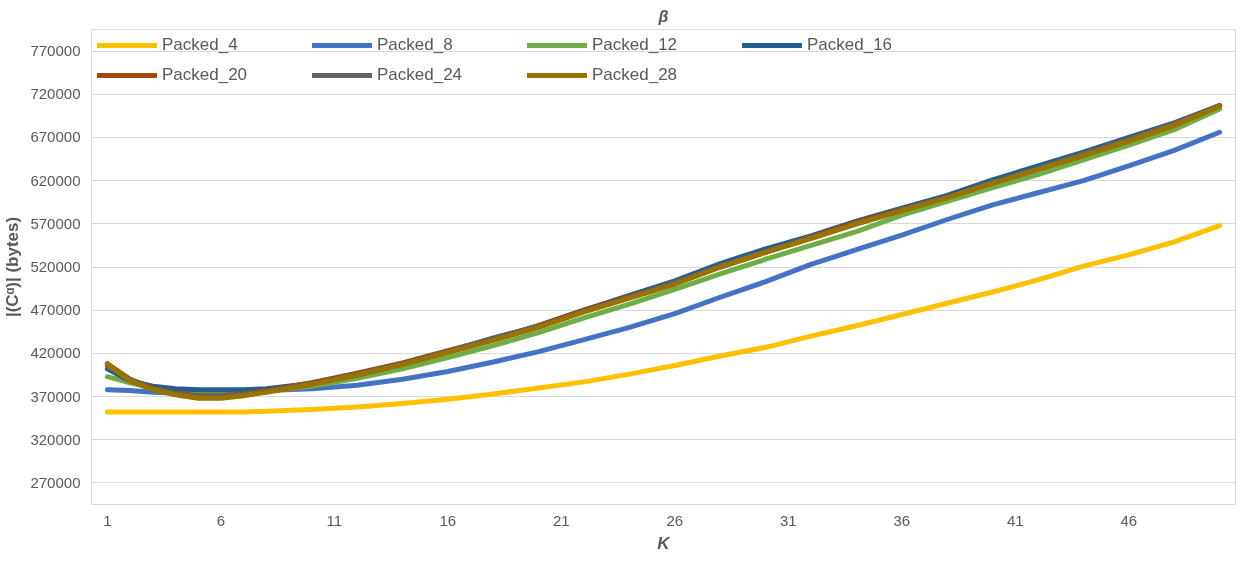 This screenshot has width=1252, height=561. I want to click on legend-label: Packed_4, so click(200, 45).